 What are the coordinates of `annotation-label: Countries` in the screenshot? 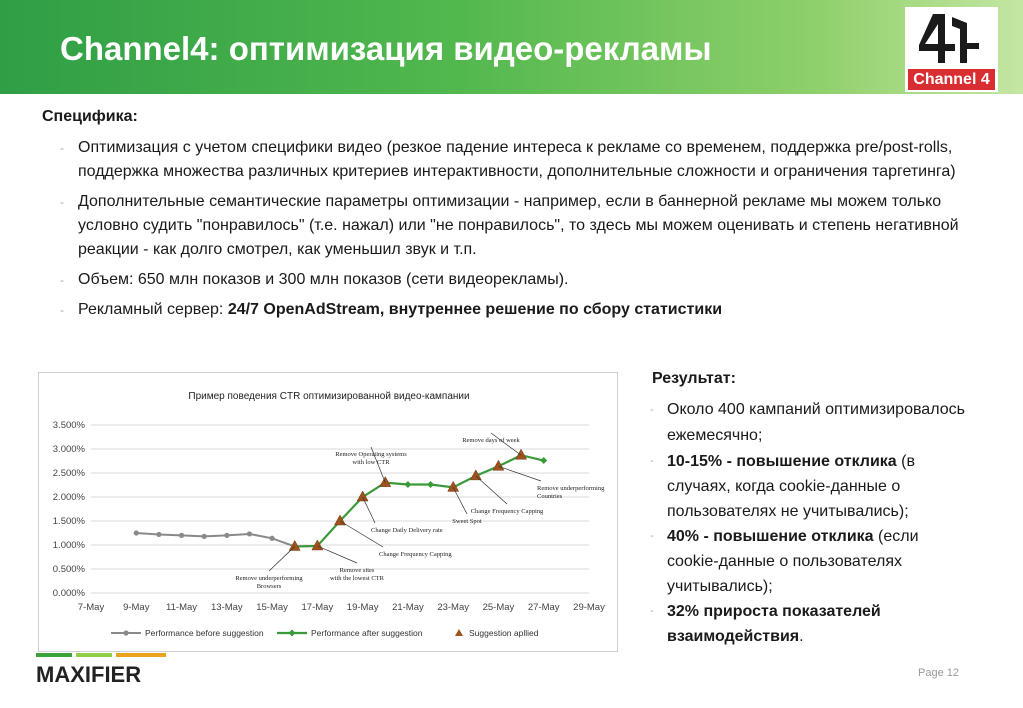 It's located at (550, 496).